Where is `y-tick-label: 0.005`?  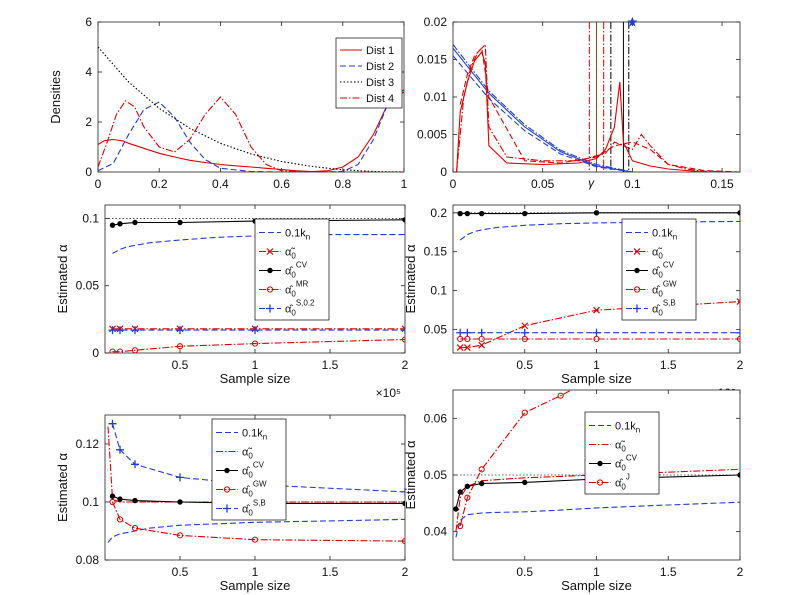
y-tick-label: 0.005 is located at coordinates (432, 135).